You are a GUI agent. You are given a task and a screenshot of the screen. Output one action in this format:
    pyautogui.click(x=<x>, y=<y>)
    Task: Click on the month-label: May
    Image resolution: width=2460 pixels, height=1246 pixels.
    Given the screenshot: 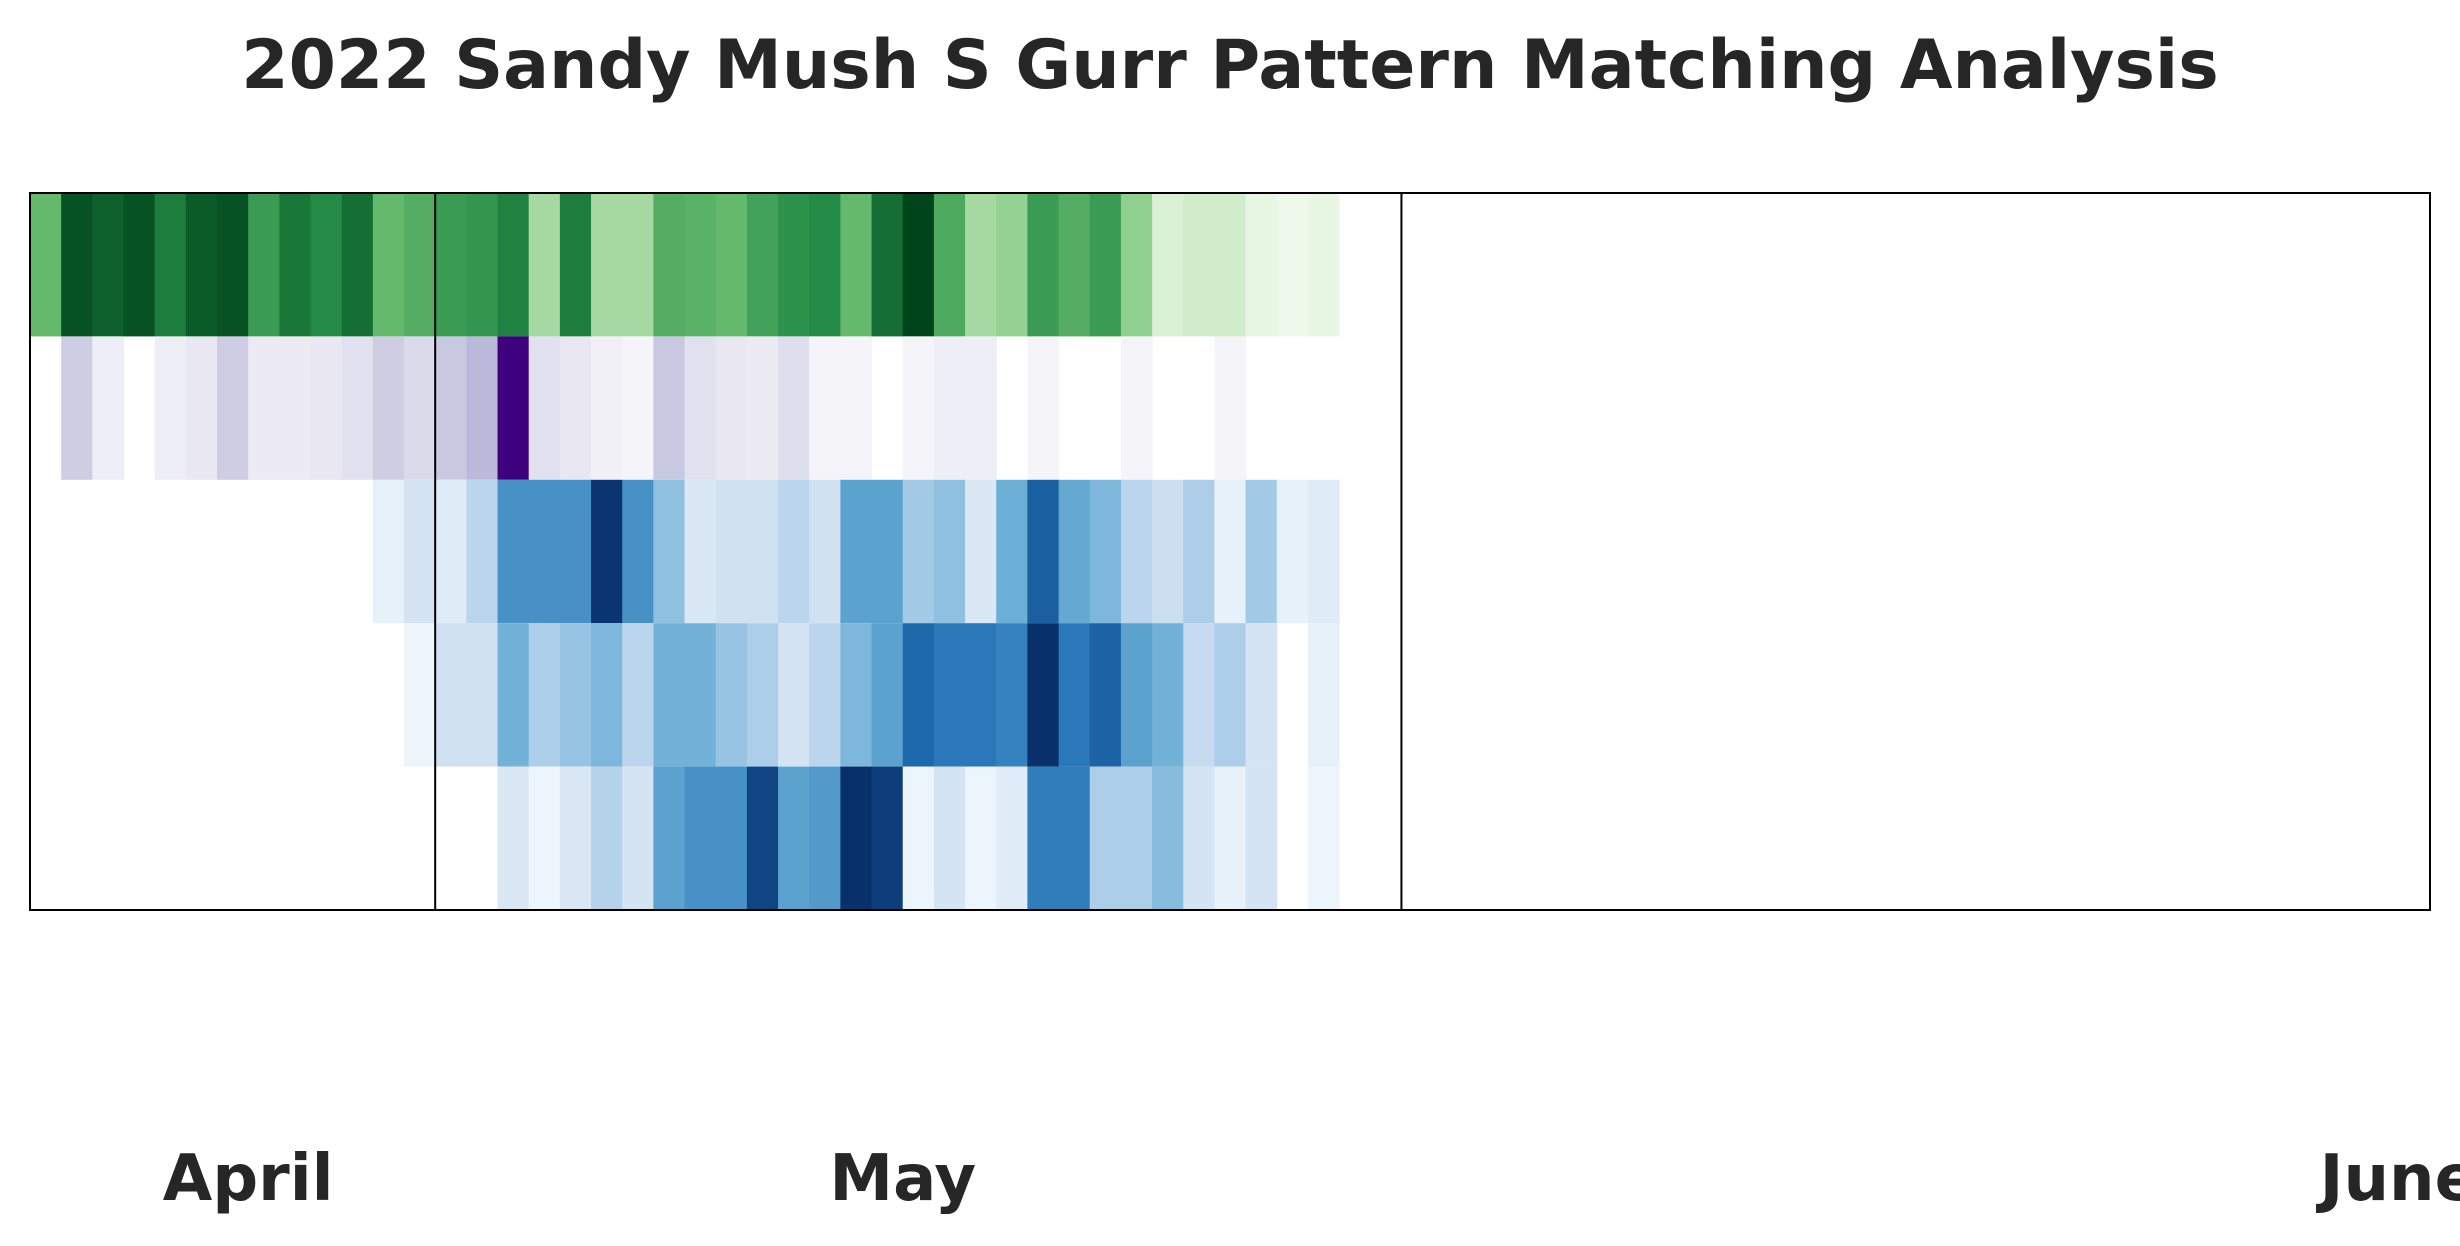 What is the action you would take?
    pyautogui.click(x=902, y=1179)
    